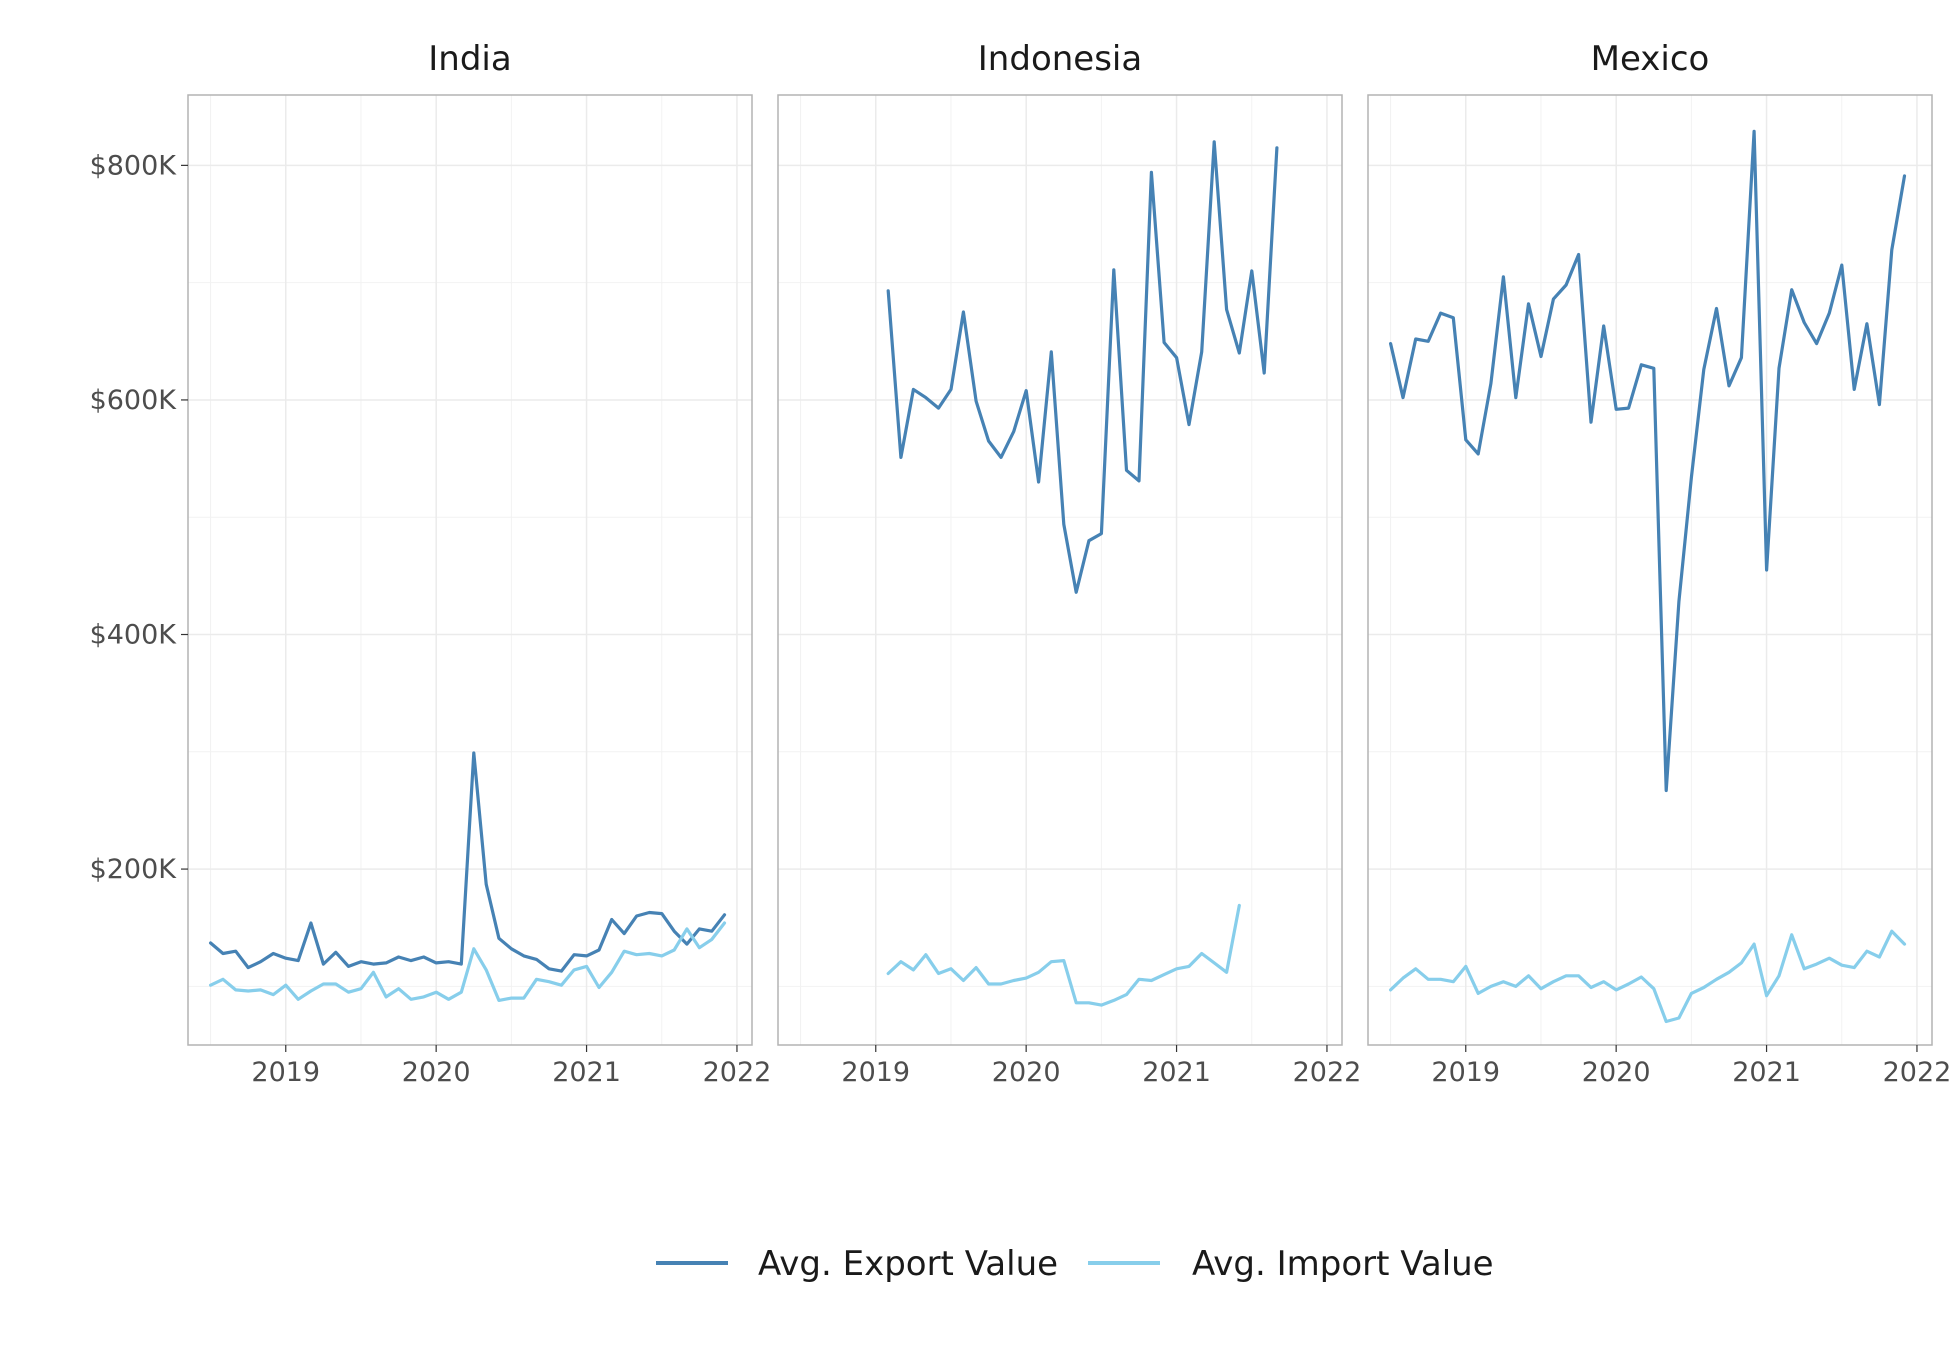 The height and width of the screenshot is (1350, 1950). I want to click on panel-title: India, so click(469, 59).